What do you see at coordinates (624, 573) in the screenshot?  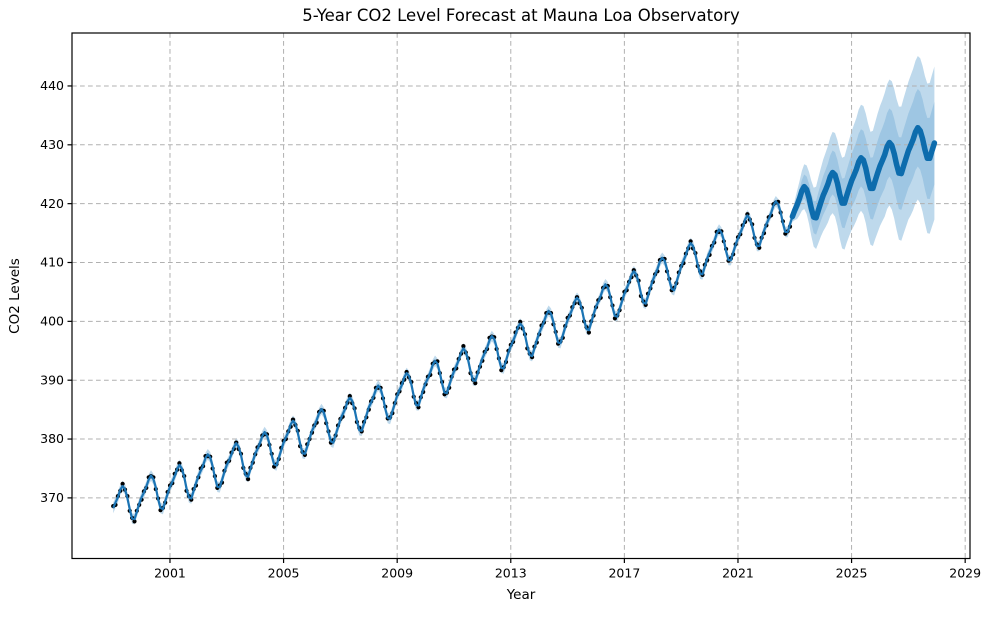 I see `x-tick-label: 2017` at bounding box center [624, 573].